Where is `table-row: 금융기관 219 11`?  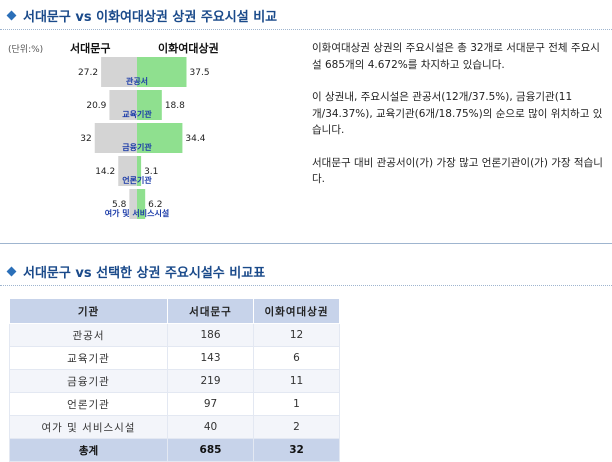 table-row: 금융기관 219 11 is located at coordinates (174, 381).